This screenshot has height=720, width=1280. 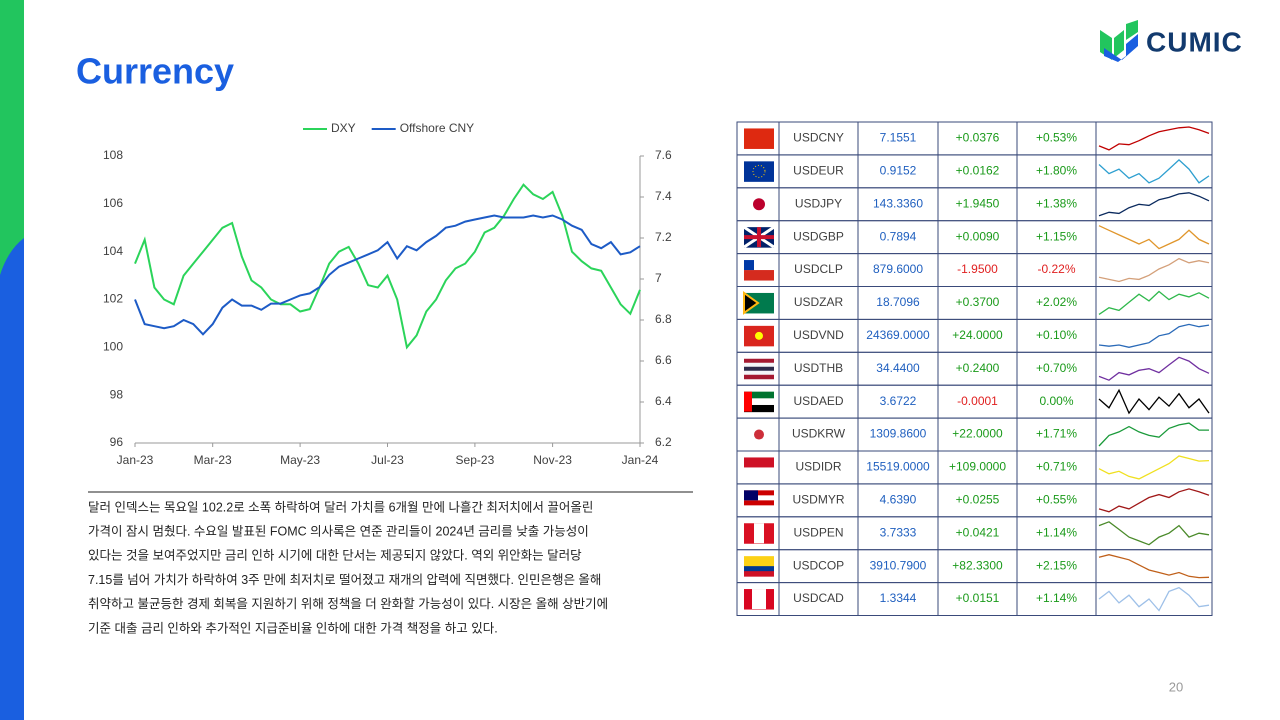 What do you see at coordinates (818, 401) in the screenshot?
I see `currency-pair: USDAED` at bounding box center [818, 401].